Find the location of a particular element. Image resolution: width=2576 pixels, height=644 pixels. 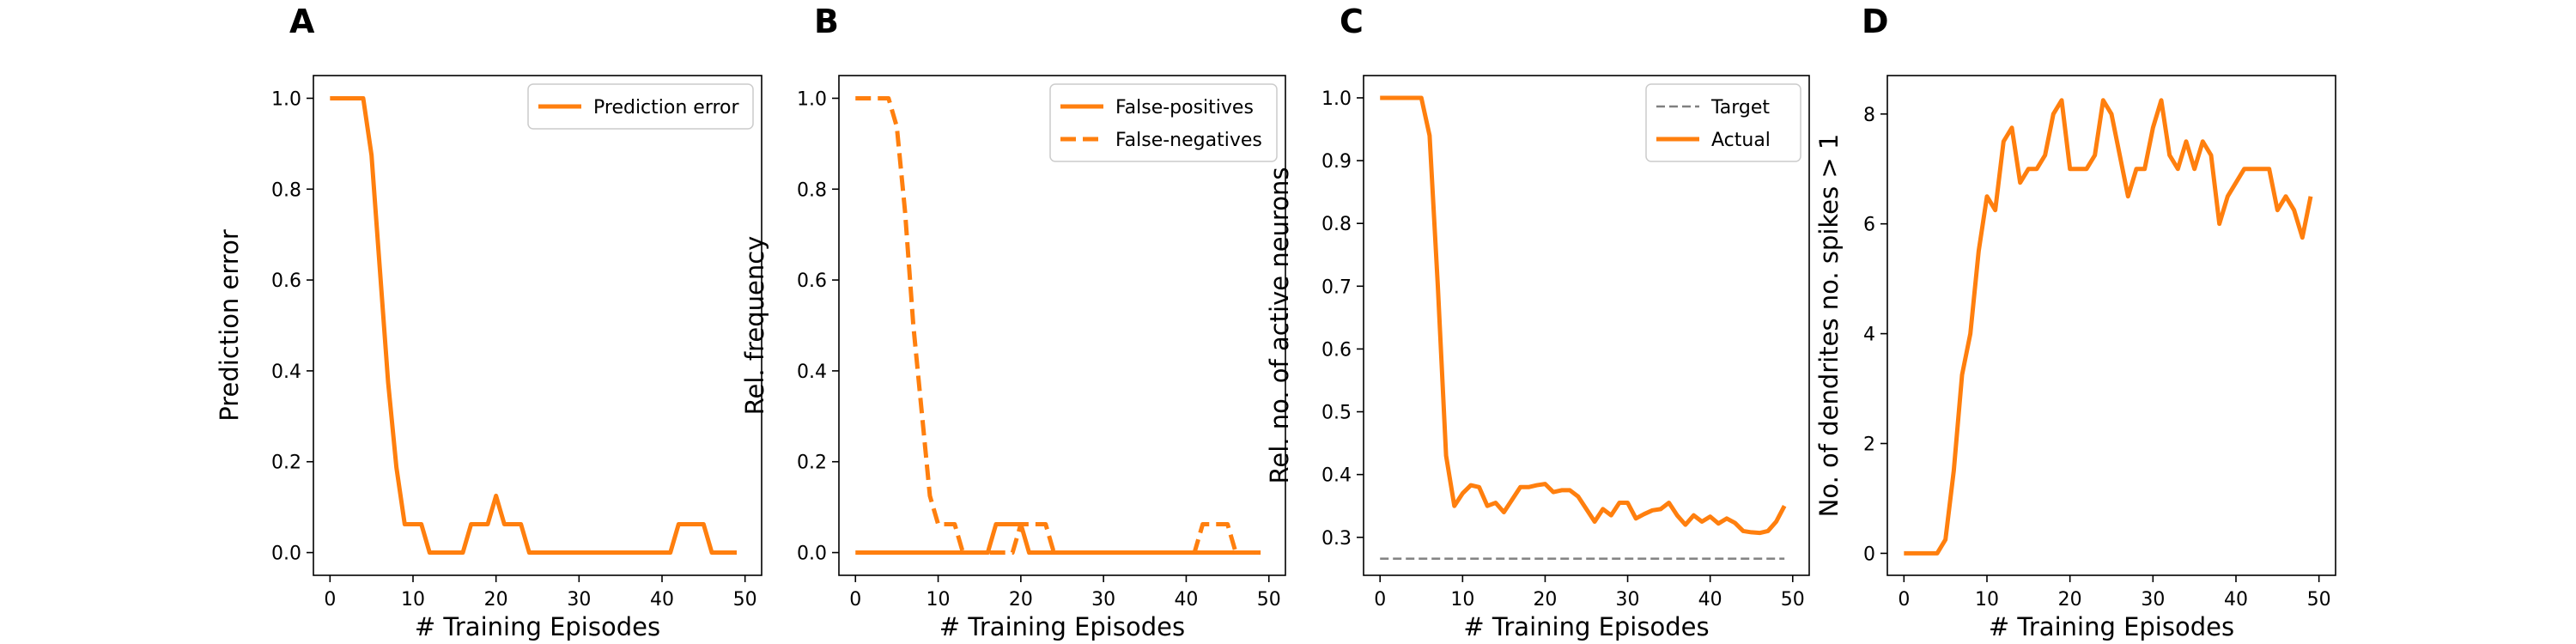

y-axis-title: Prediction error is located at coordinates (229, 325).